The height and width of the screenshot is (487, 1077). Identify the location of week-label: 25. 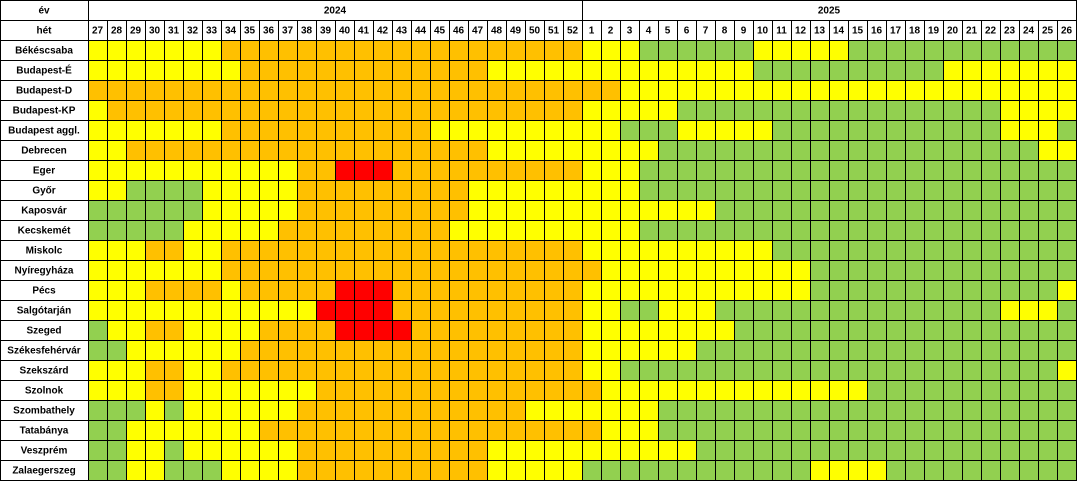
(1048, 31).